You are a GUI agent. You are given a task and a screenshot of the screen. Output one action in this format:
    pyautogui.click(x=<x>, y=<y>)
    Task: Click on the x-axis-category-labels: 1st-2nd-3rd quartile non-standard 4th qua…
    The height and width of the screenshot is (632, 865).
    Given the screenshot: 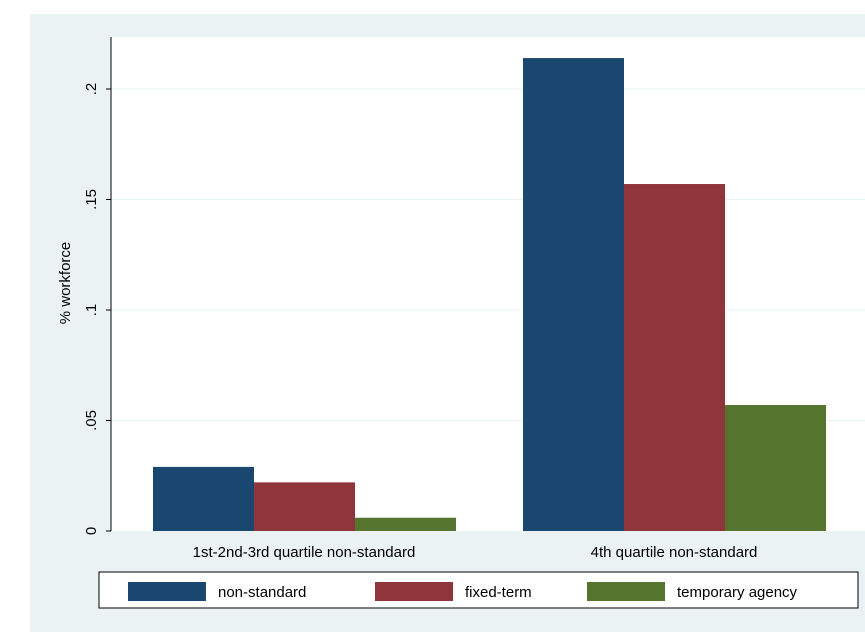 What is the action you would take?
    pyautogui.click(x=475, y=552)
    